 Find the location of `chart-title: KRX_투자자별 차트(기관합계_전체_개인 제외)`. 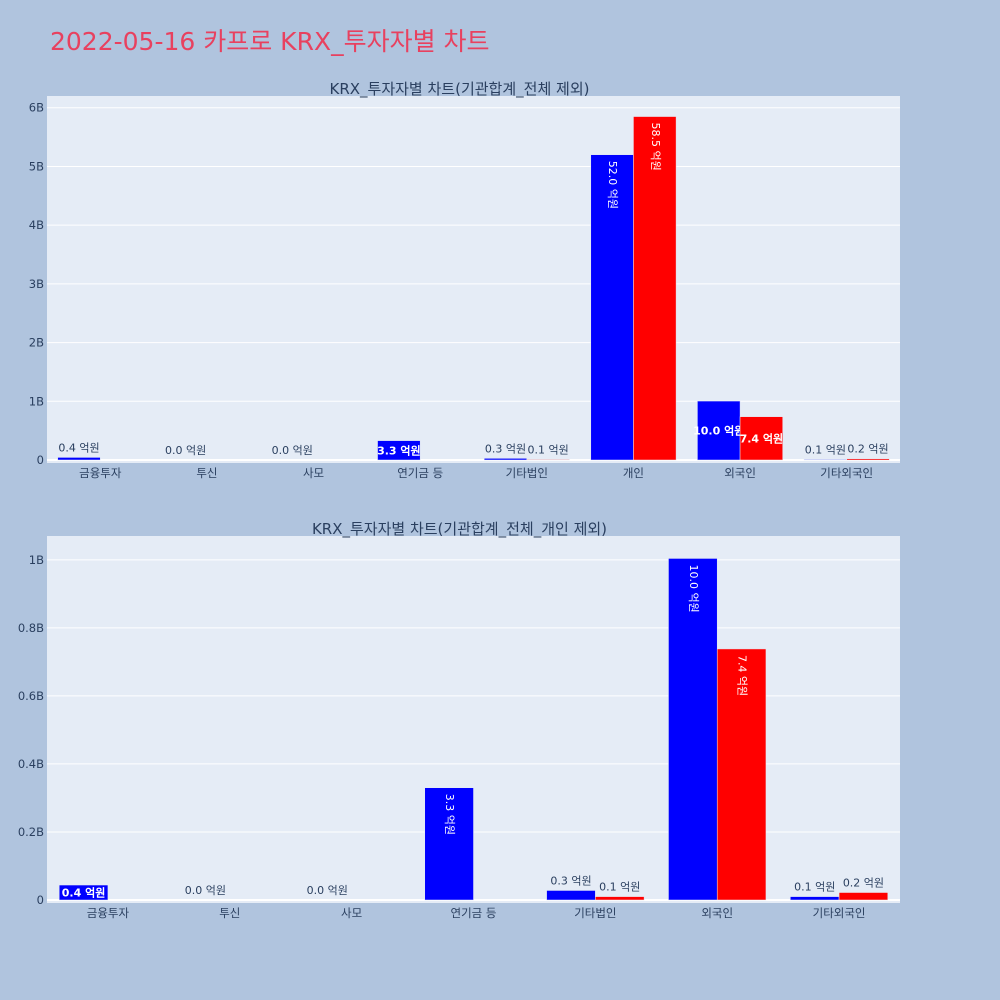

chart-title: KRX_투자자별 차트(기관합계_전체_개인 제외) is located at coordinates (459, 529).